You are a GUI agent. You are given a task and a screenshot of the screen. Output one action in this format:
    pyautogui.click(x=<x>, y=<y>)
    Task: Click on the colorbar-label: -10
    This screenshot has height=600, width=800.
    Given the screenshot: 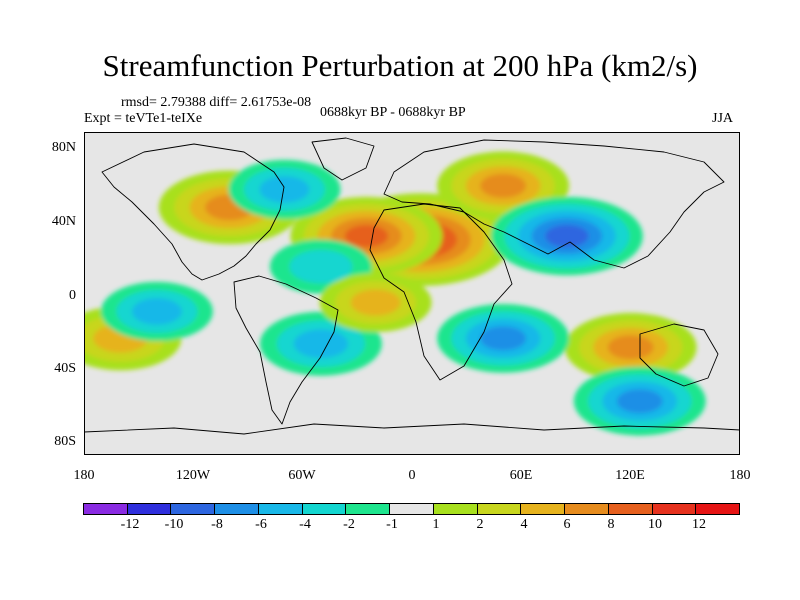 What is the action you would take?
    pyautogui.click(x=174, y=524)
    